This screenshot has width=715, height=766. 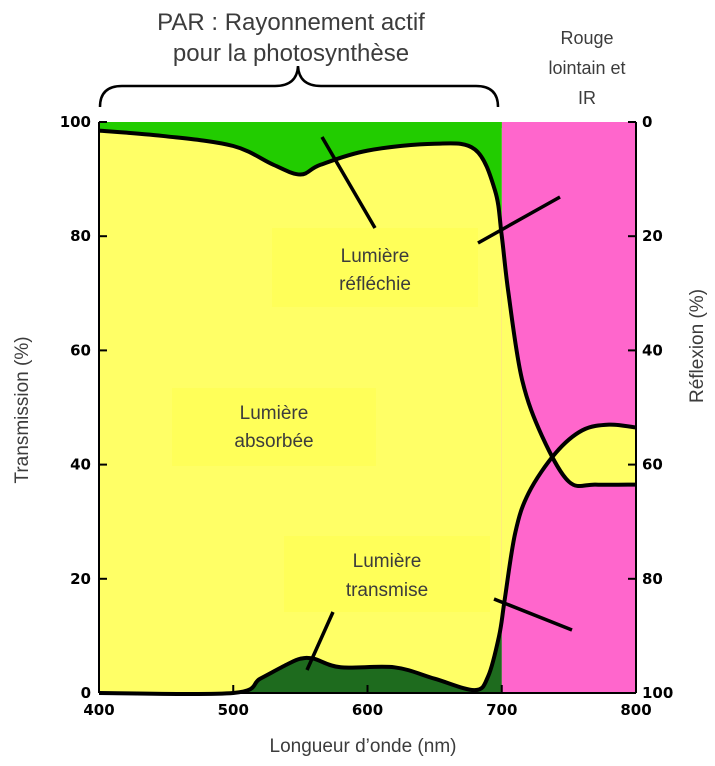 I want to click on x-axis-title: Longueur d’onde (nm), so click(x=363, y=746).